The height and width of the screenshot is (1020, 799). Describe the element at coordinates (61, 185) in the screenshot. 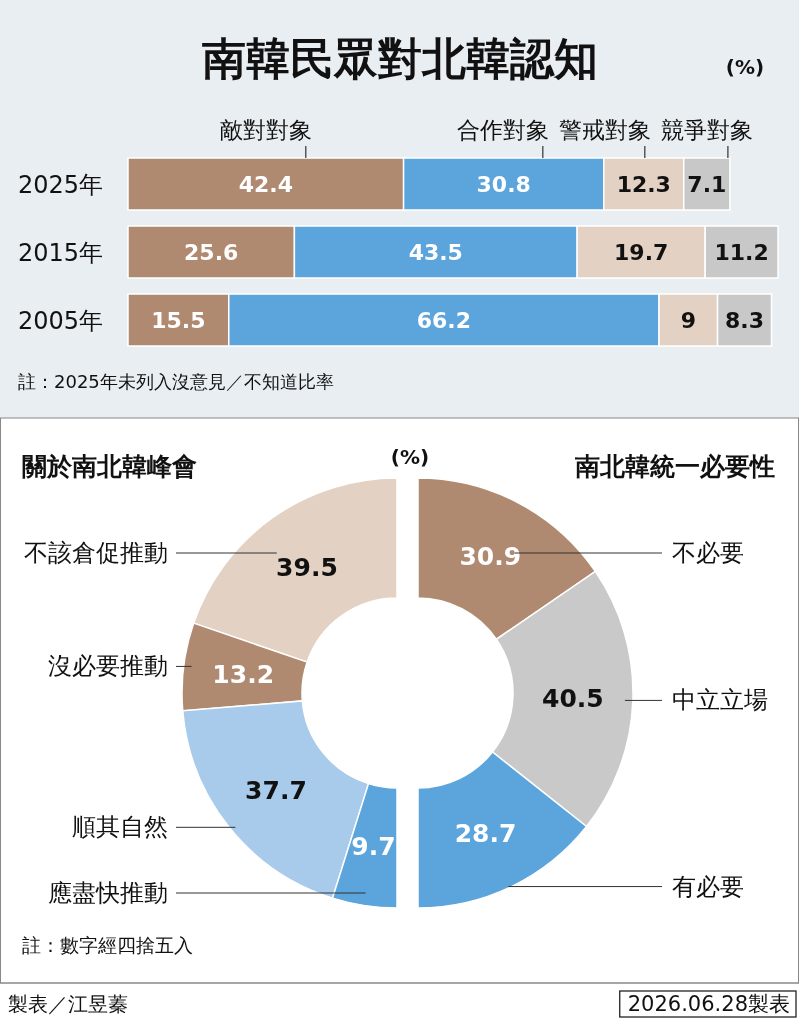

I see `y-tick-label: 2025年` at that location.